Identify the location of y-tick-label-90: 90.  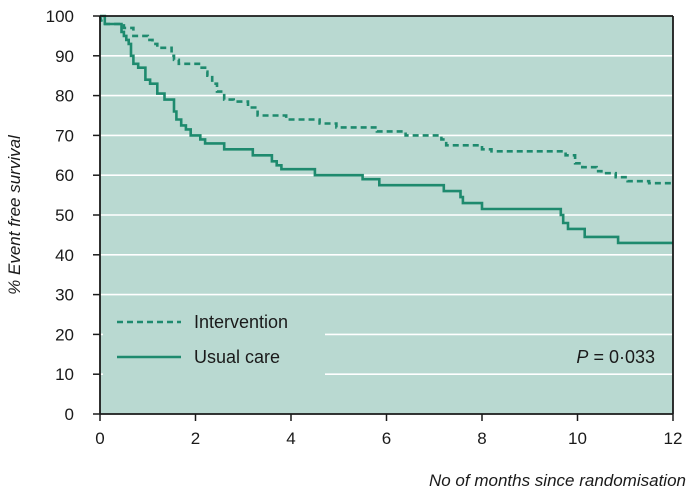
(64, 56).